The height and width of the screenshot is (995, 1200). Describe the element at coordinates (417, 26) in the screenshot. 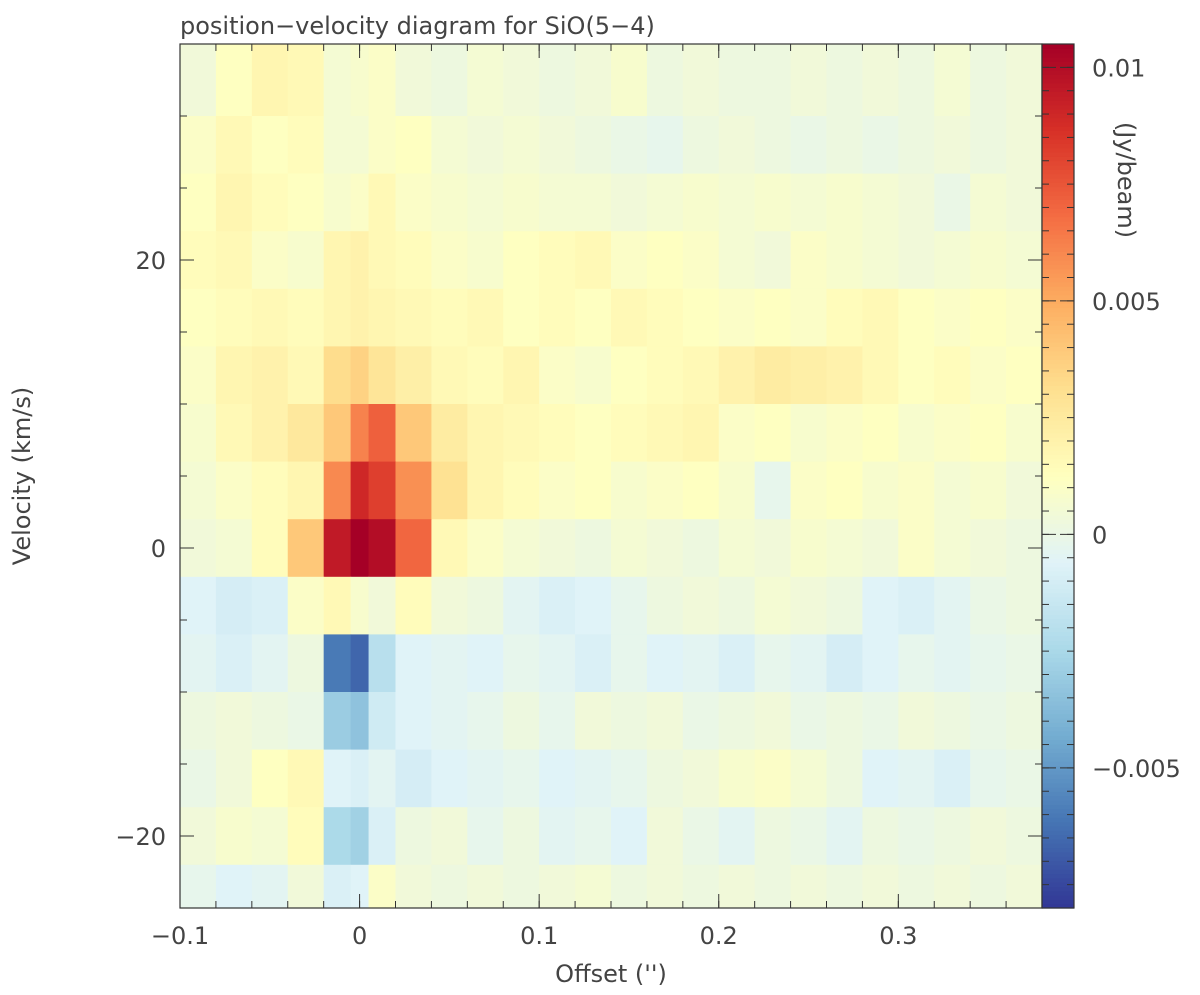

I see `chart-title: position−velocity diagram for SiO(5−4)` at that location.